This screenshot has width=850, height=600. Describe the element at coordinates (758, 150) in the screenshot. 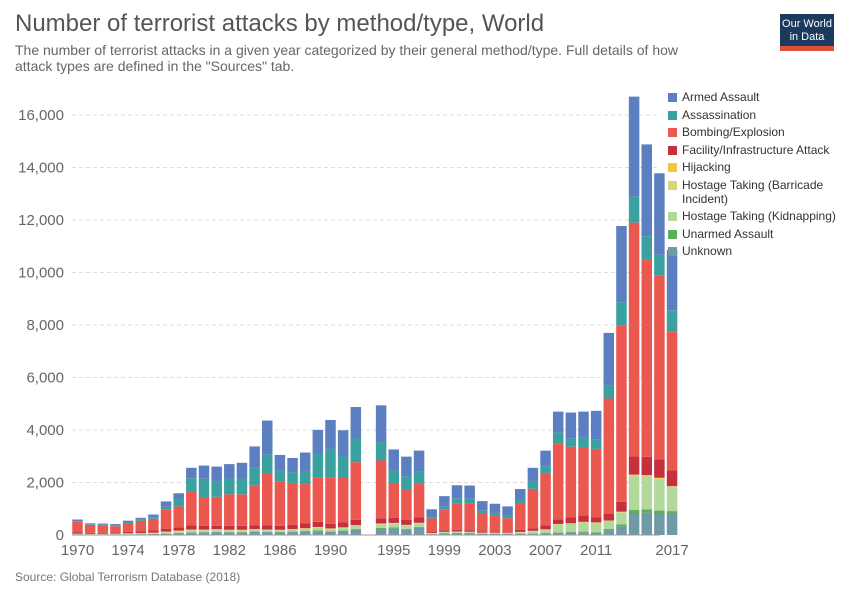

I see `legend-item: Facility/Infrastructure Attack` at that location.